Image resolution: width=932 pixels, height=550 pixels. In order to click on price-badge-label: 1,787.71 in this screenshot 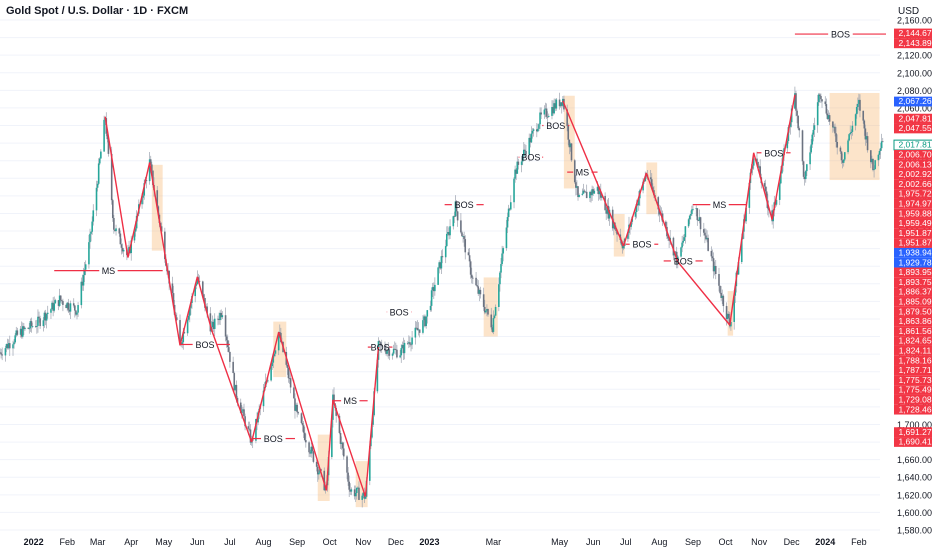, I will do `click(914, 370)`.